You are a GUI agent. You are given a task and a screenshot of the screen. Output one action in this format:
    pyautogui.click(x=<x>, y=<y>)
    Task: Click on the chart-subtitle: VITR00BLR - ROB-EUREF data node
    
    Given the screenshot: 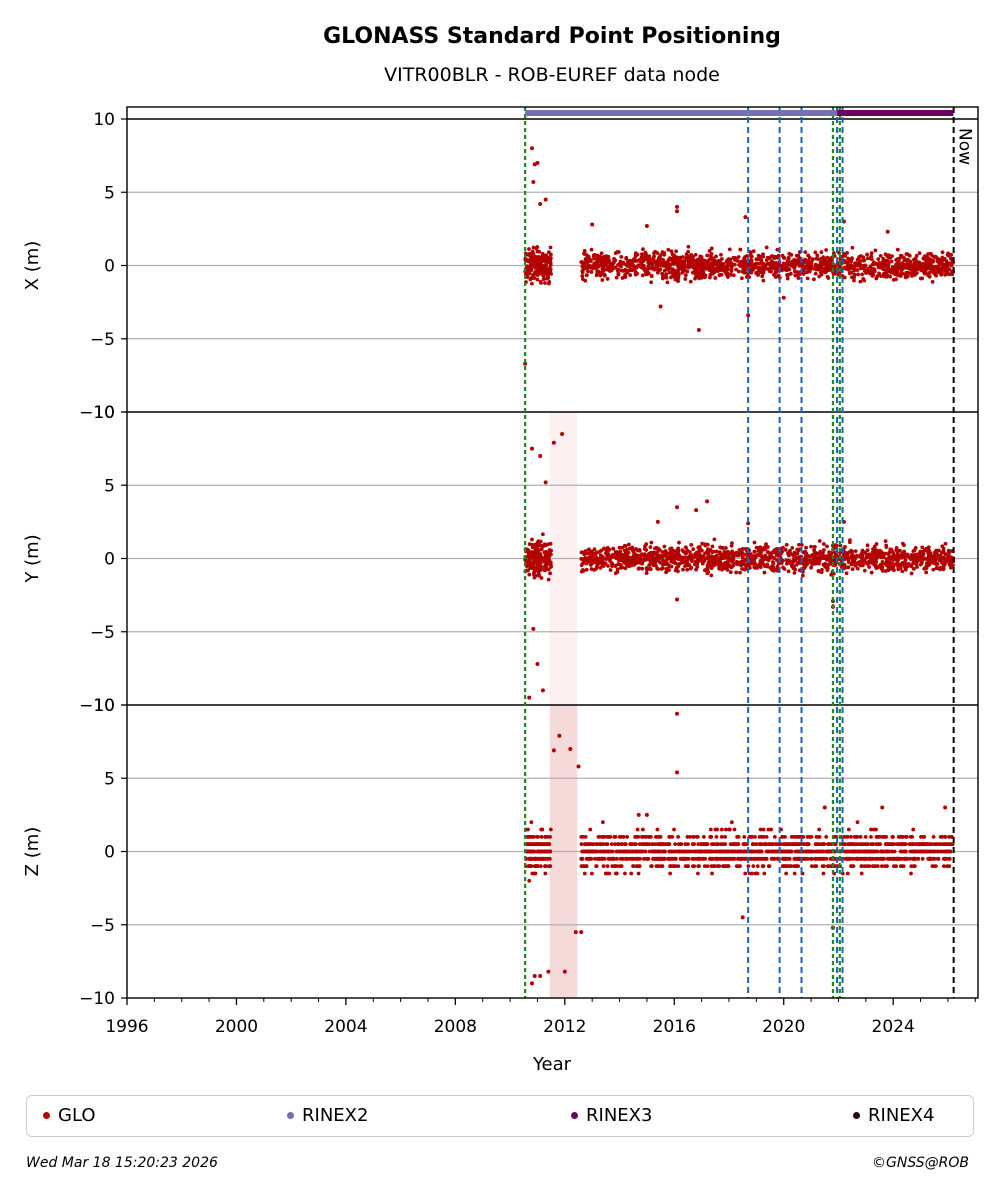 What is the action you would take?
    pyautogui.click(x=552, y=75)
    